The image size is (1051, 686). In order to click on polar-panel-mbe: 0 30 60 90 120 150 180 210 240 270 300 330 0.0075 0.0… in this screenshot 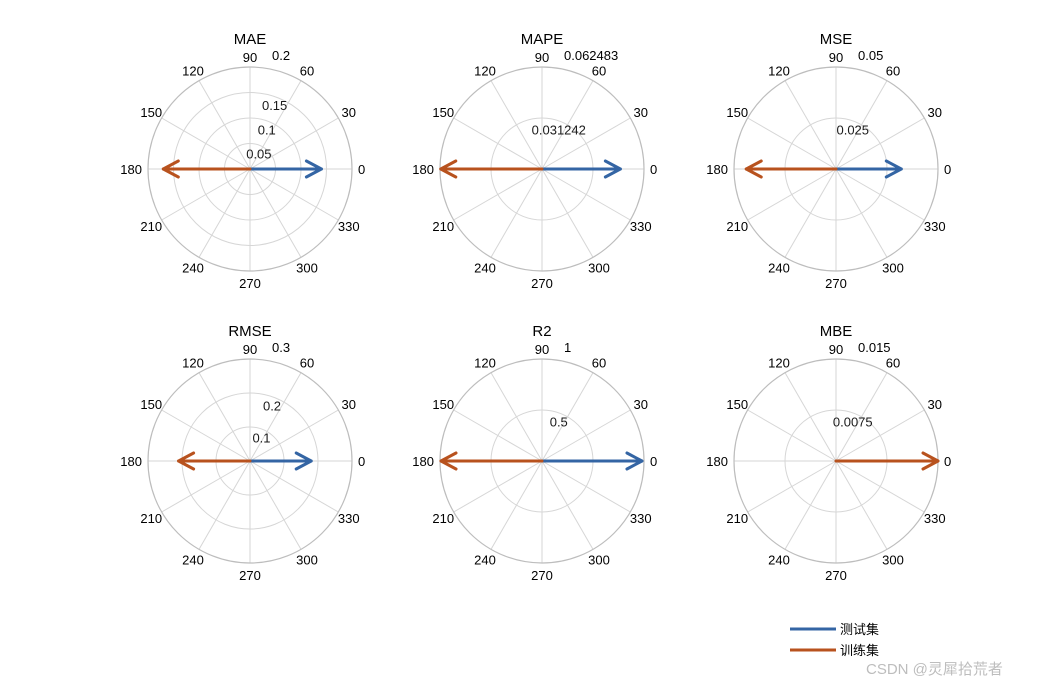, I will do `click(828, 453)`.